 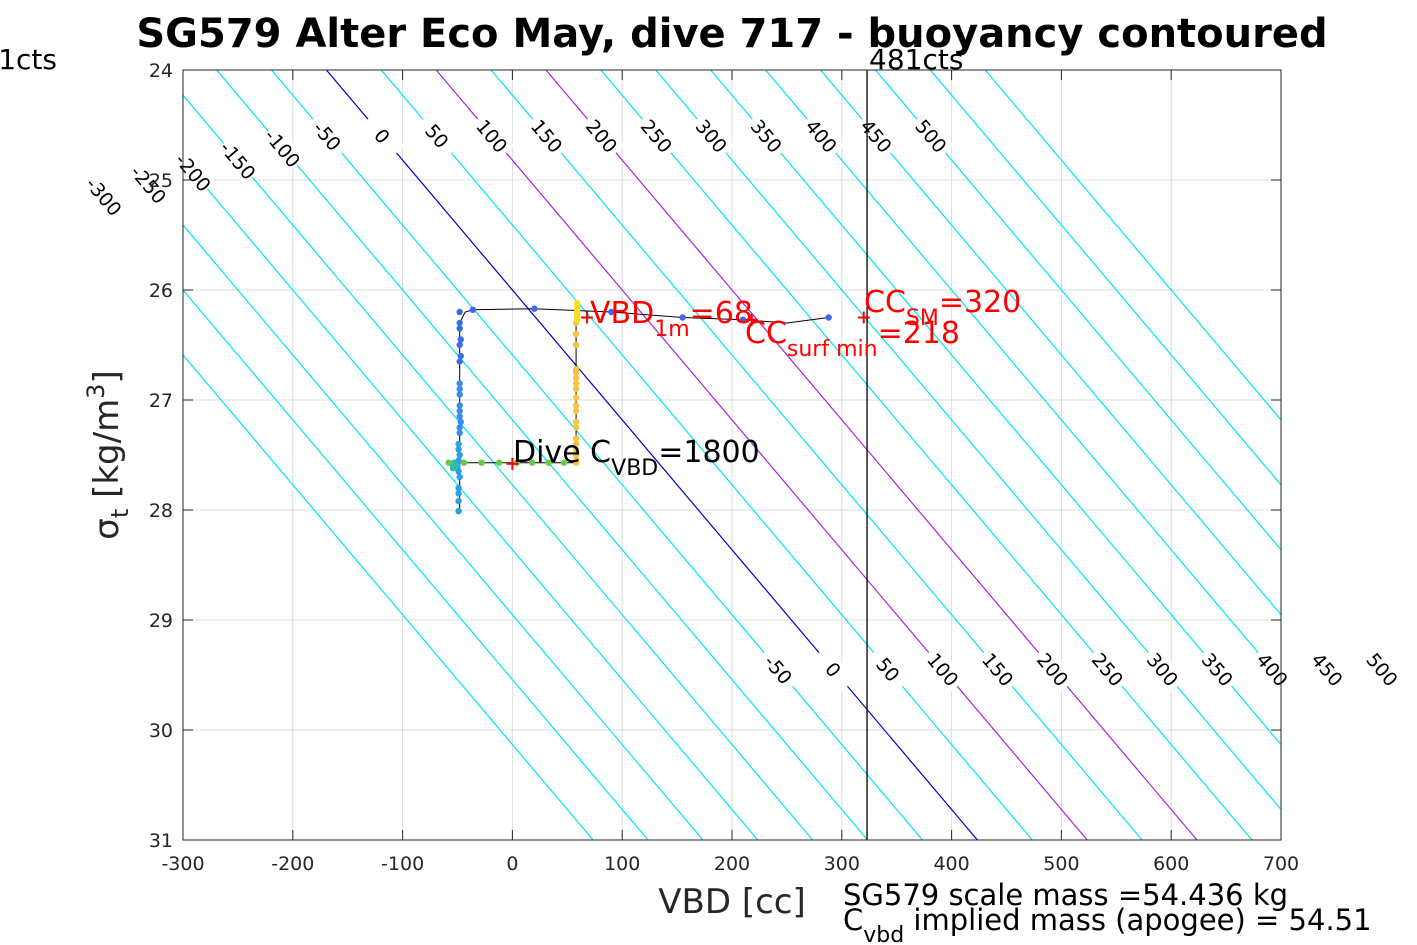 What do you see at coordinates (1107, 924) in the screenshot?
I see `footer-implied-mass: Cvbd implied mass (apogee) = 54.51` at bounding box center [1107, 924].